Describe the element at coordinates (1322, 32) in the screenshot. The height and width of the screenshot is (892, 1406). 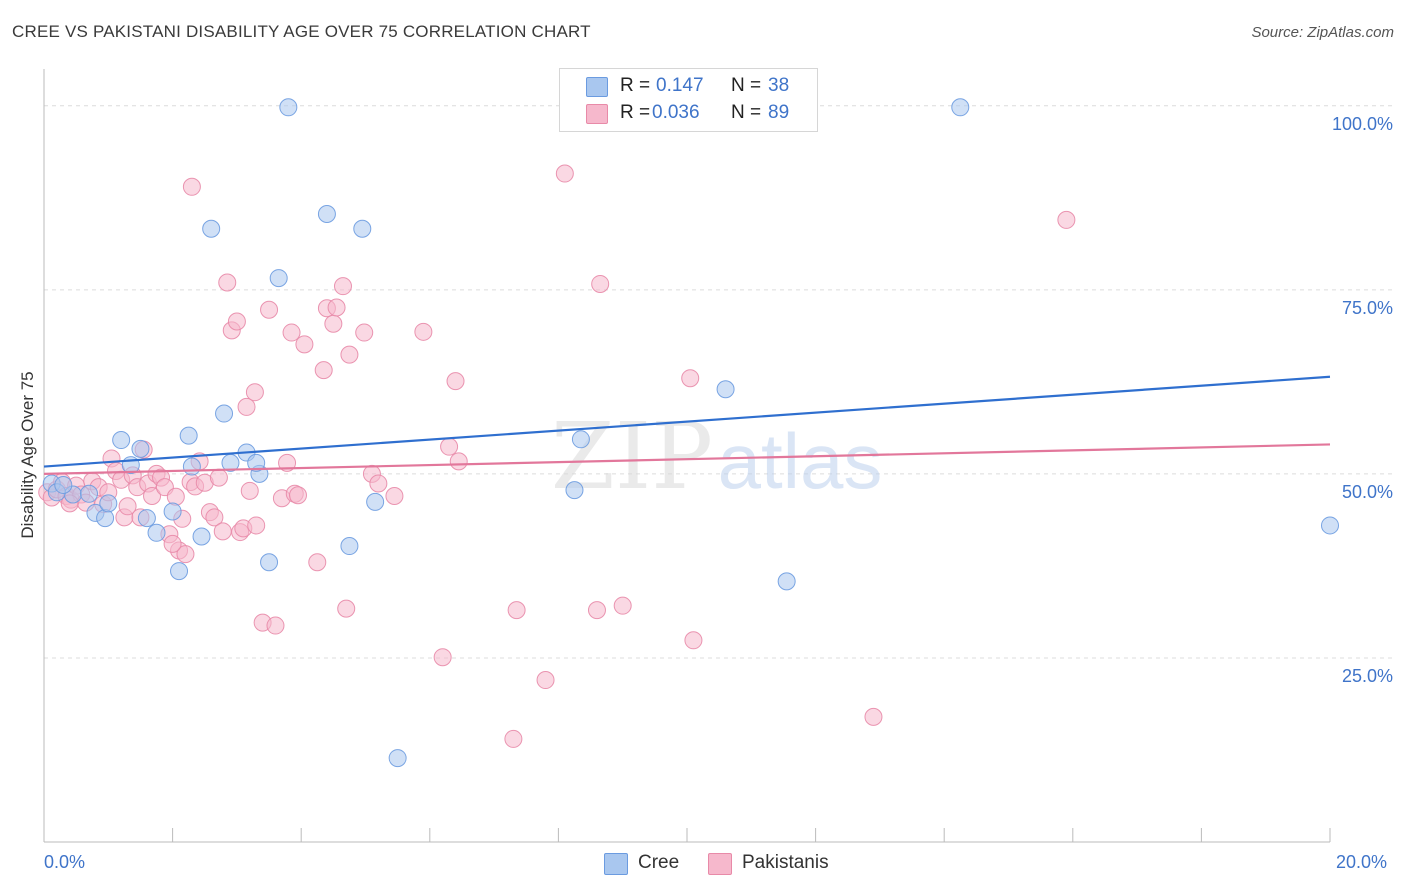
I see `source-credit: Source: ZipAtlas.com` at that location.